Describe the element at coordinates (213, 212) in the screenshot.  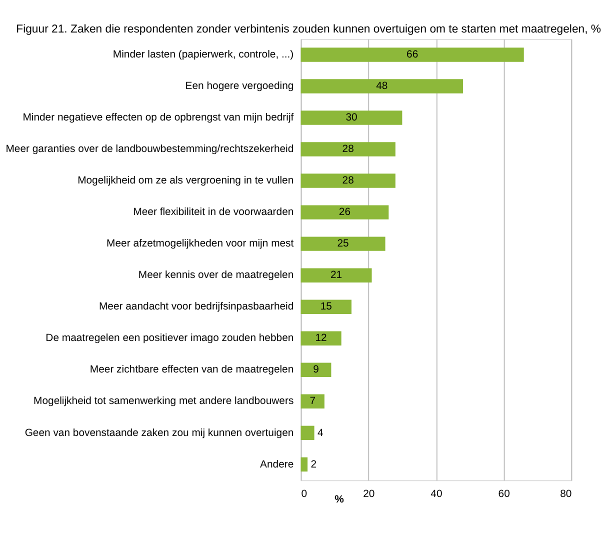
I see `y-tick-label: Meer flexibiliteit in de voorwaarden` at that location.